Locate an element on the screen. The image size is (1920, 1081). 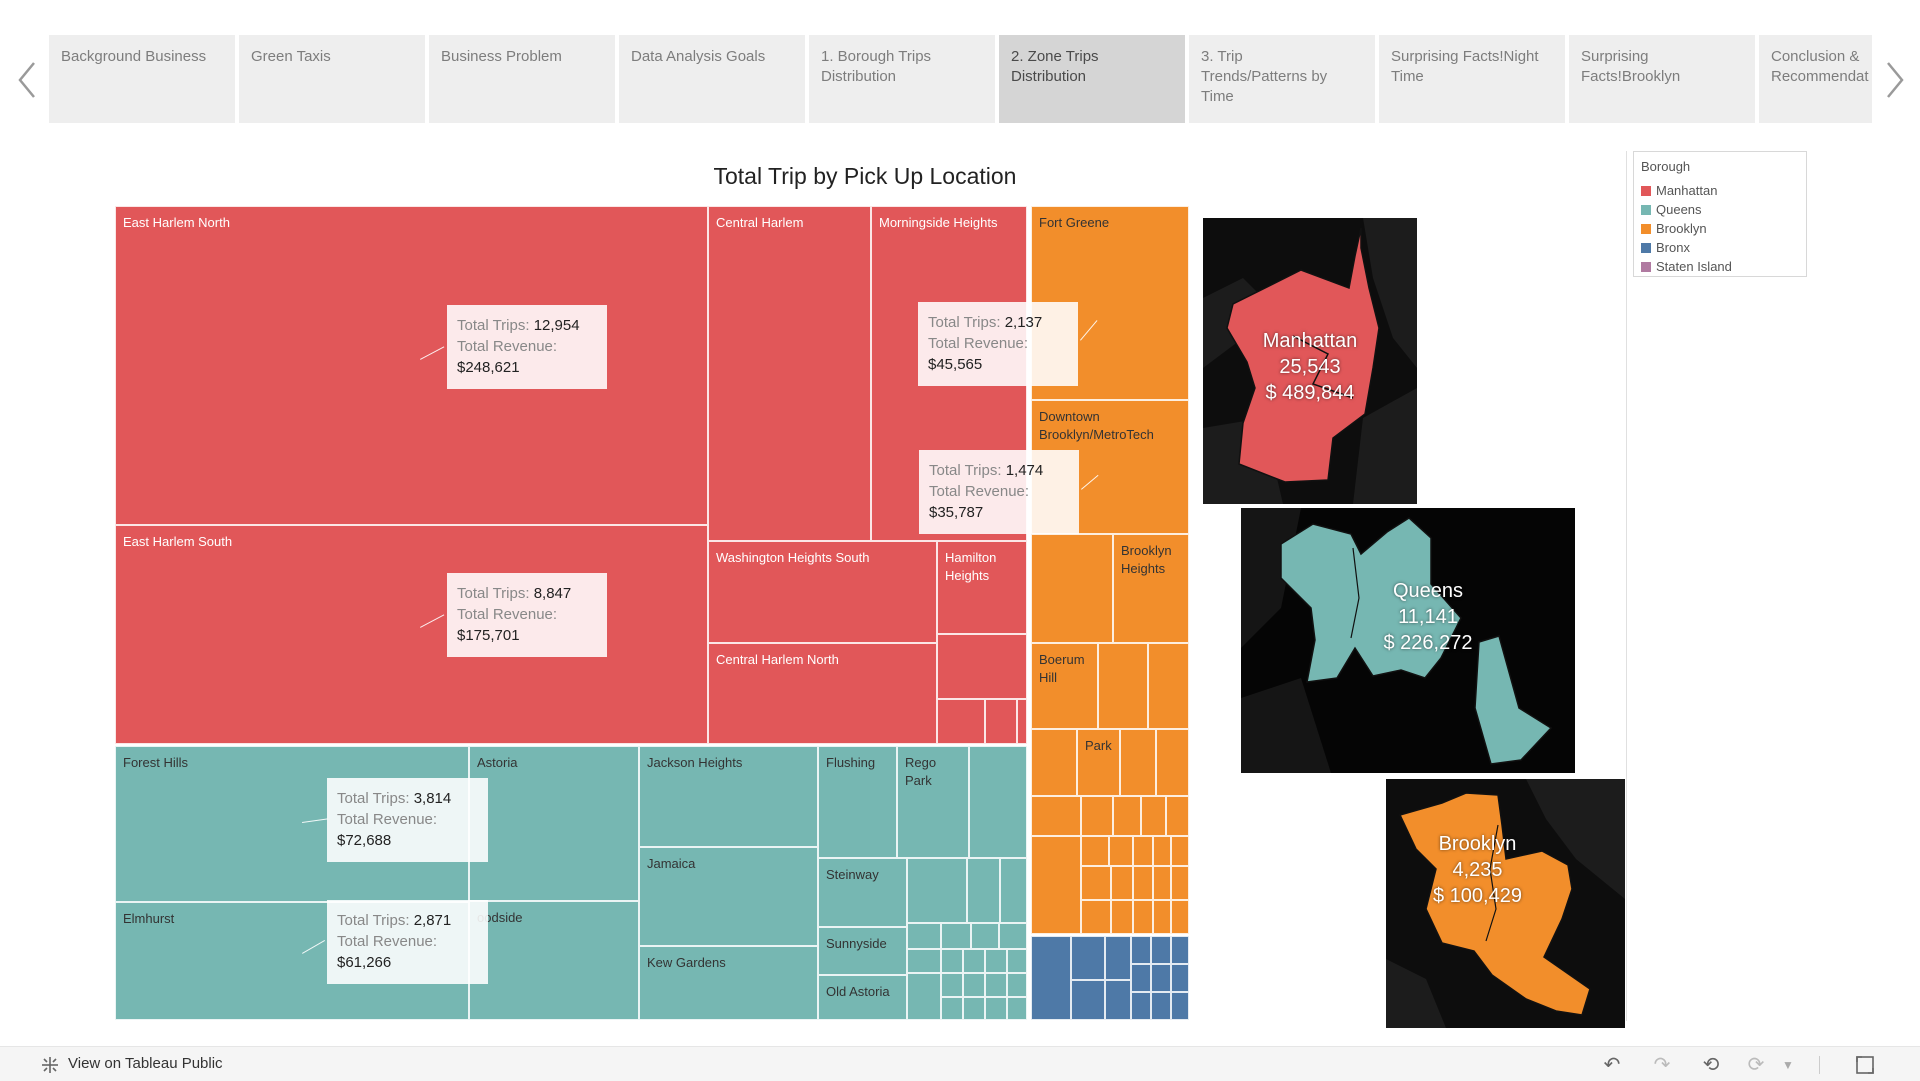
legend-item-manhattan: Manhattan is located at coordinates (1679, 190).